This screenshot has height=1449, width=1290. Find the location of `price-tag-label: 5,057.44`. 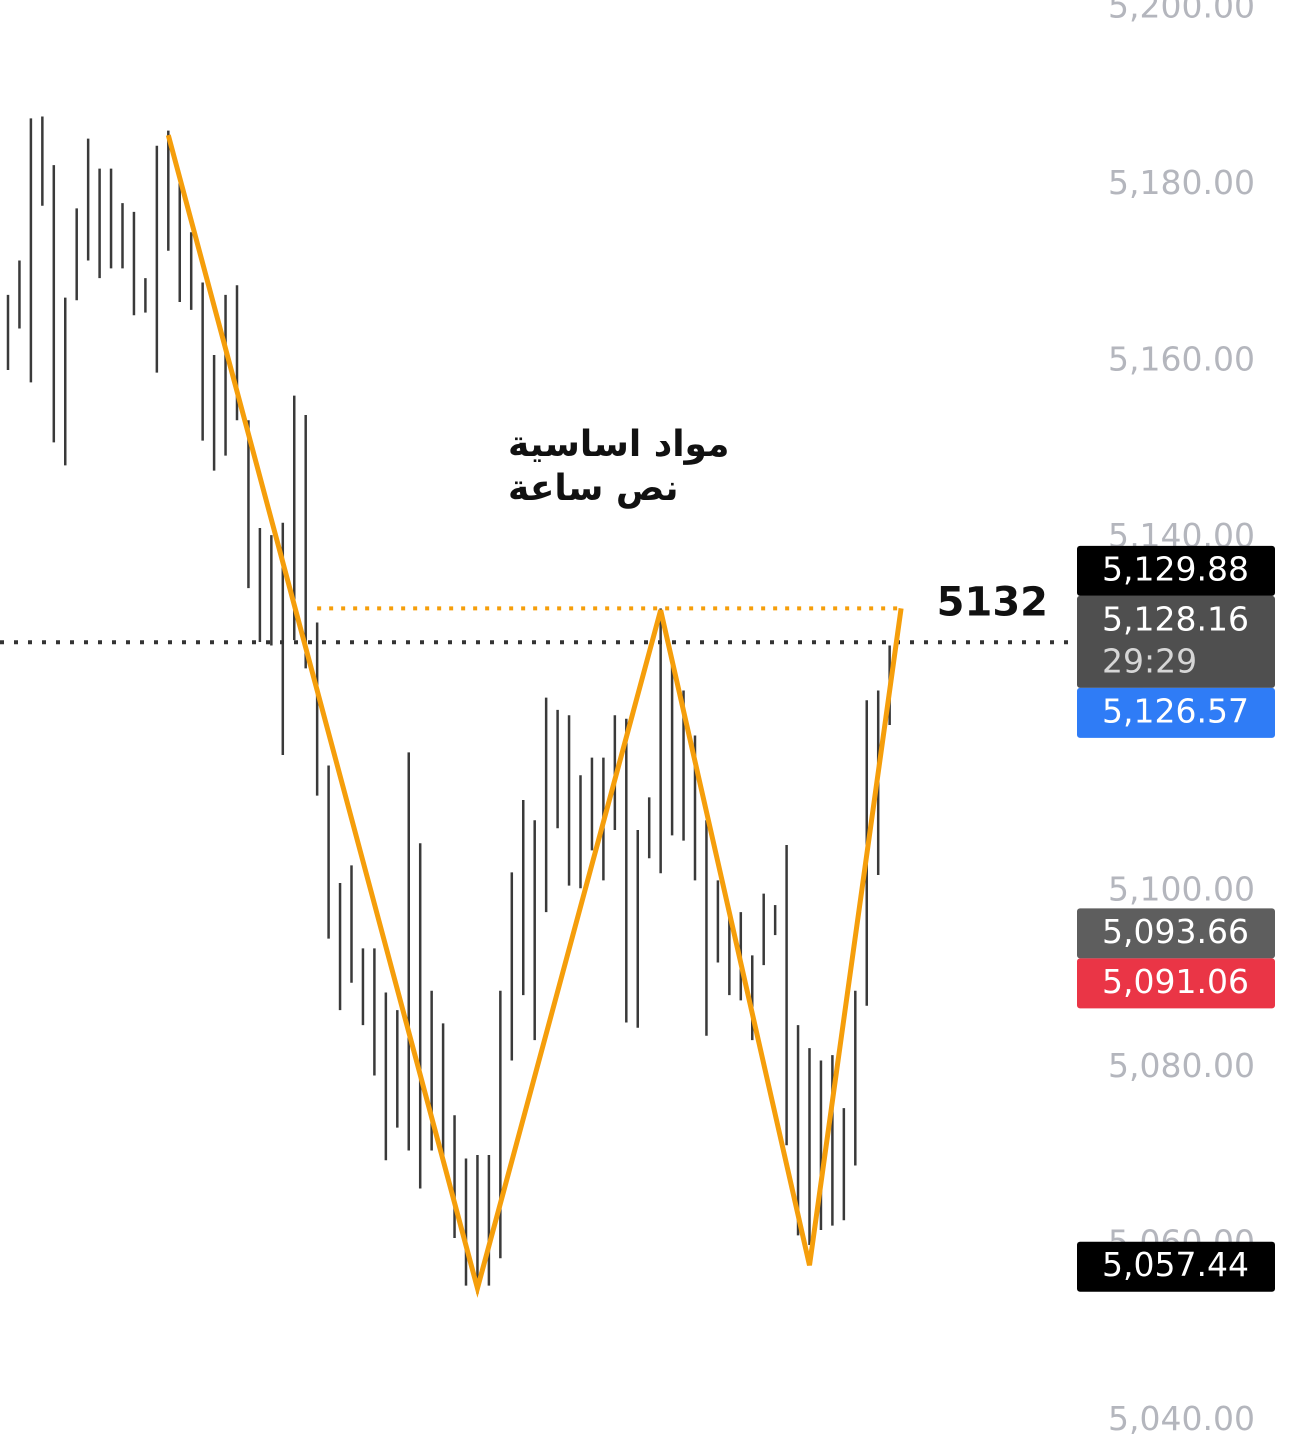

price-tag-label: 5,057.44 is located at coordinates (1175, 1264).